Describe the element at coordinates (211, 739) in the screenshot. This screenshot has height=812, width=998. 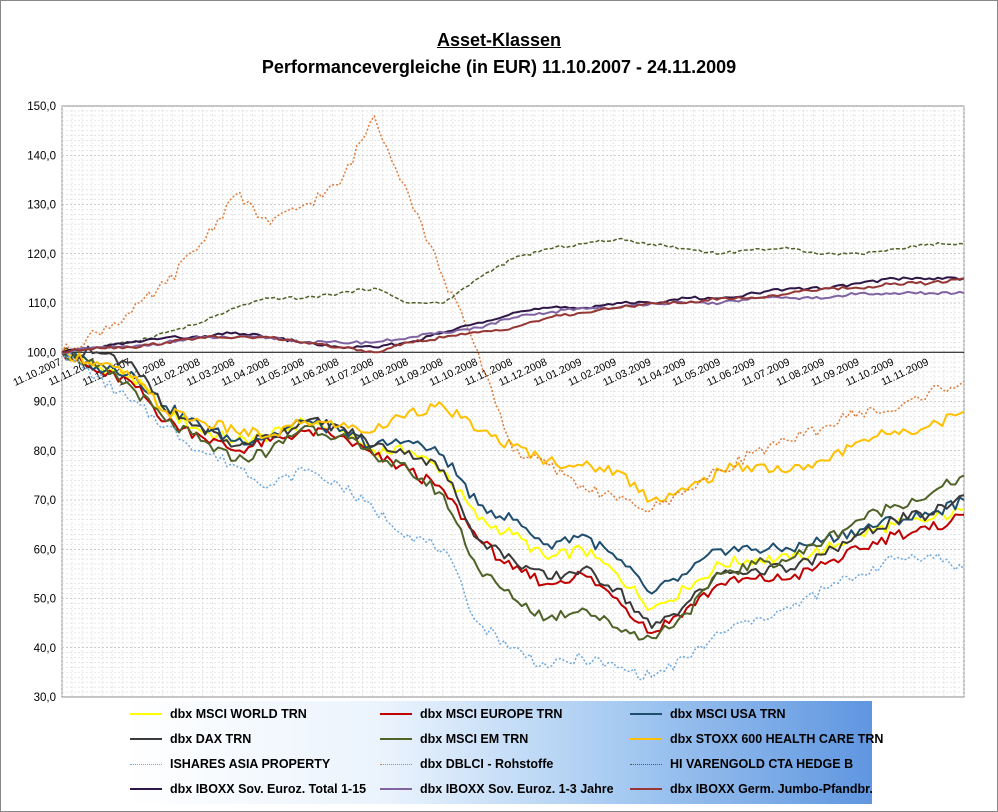
I see `legend-label: dbx DAX TRN` at that location.